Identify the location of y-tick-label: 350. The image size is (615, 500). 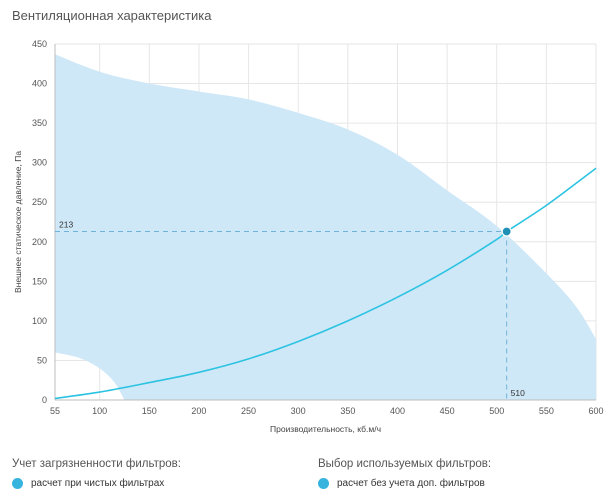
(39, 123).